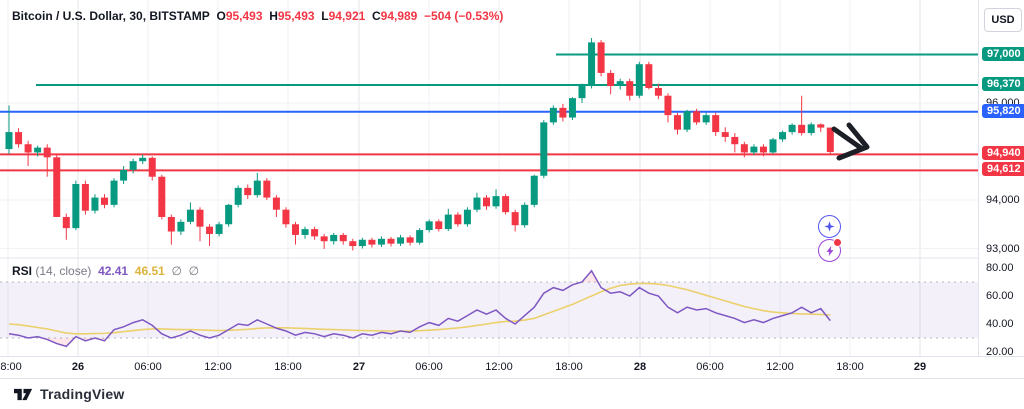 This screenshot has height=409, width=1024. I want to click on ohlc-high-label: H, so click(273, 16).